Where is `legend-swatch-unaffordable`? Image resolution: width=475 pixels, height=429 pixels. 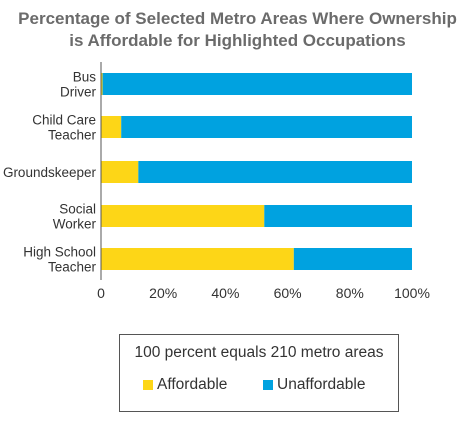
legend-swatch-unaffordable is located at coordinates (268, 385).